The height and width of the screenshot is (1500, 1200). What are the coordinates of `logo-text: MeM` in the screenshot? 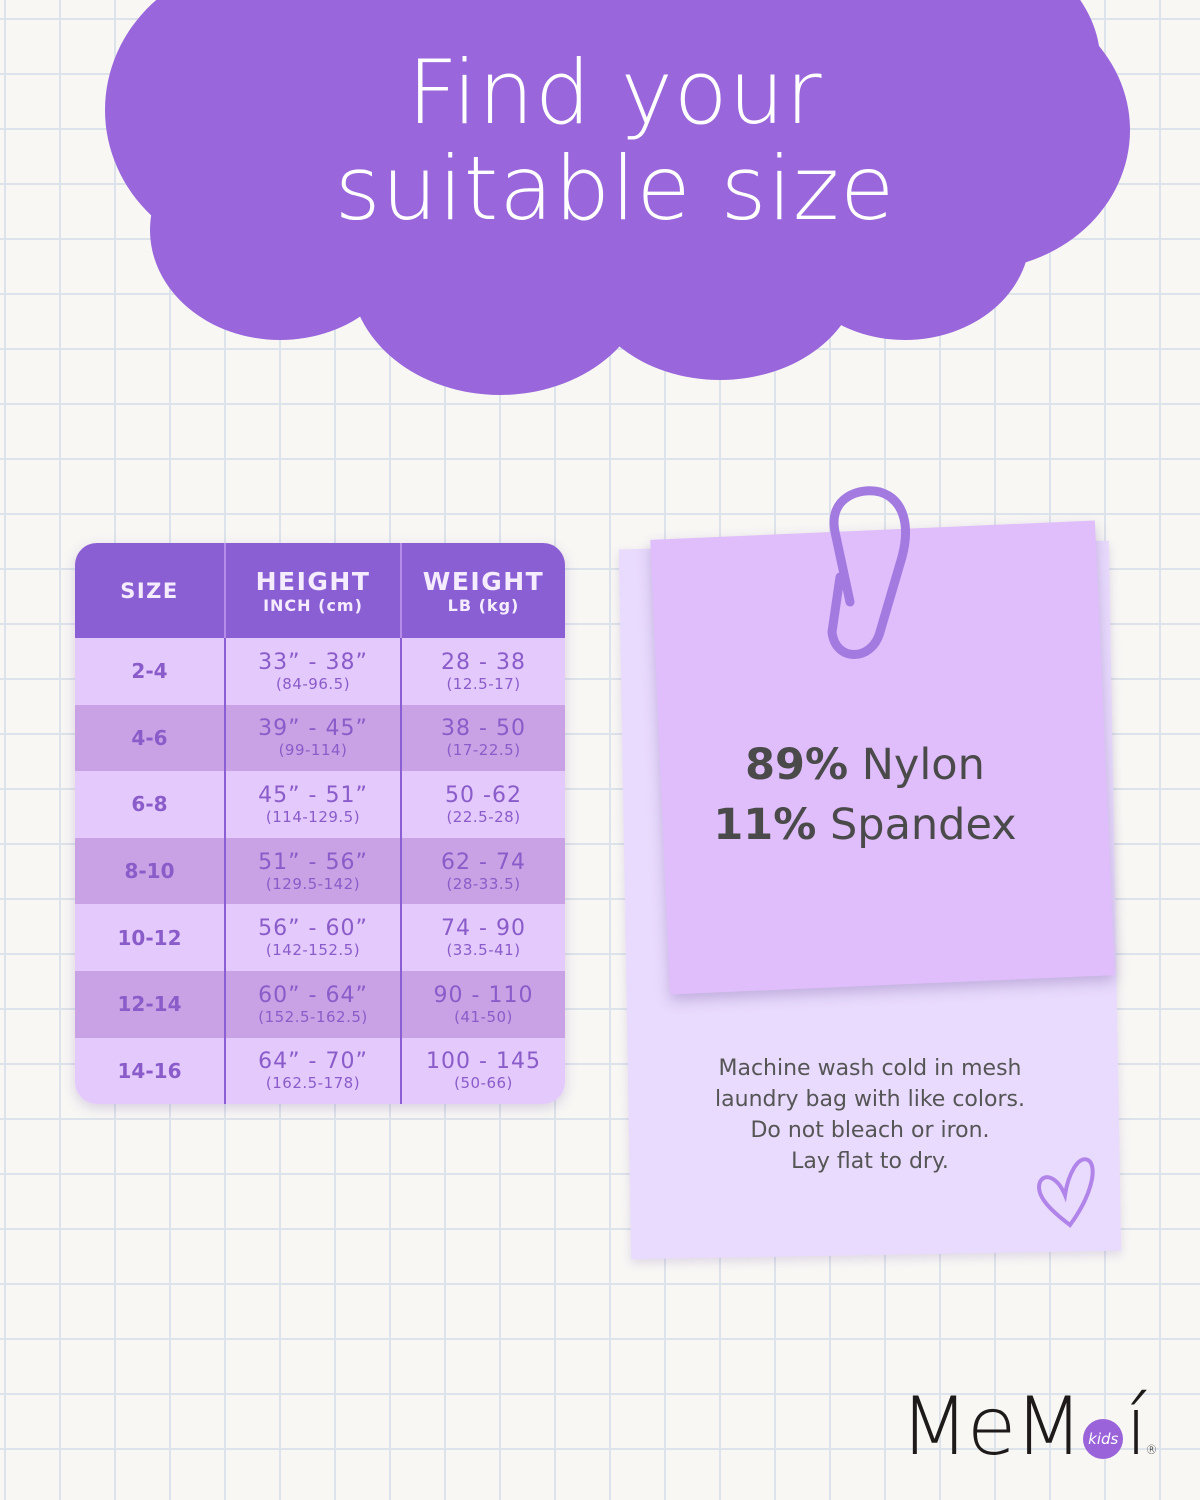 It's located at (991, 1426).